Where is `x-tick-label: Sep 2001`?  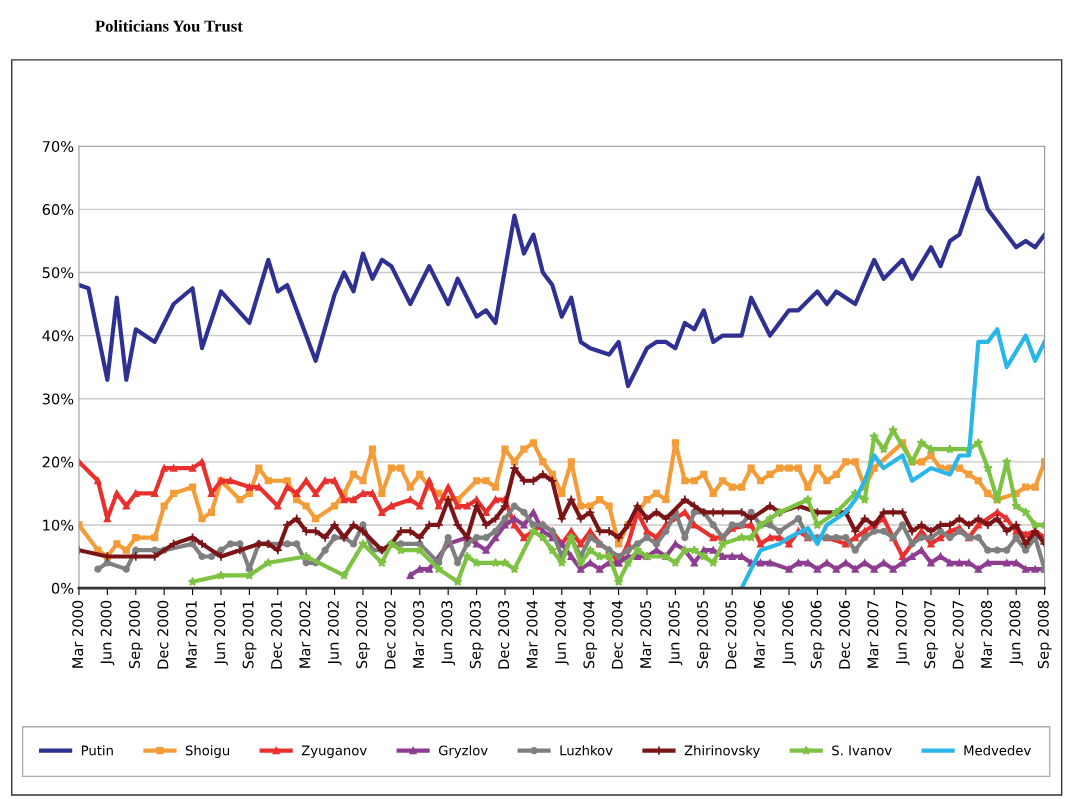
x-tick-label: Sep 2001 is located at coordinates (249, 635).